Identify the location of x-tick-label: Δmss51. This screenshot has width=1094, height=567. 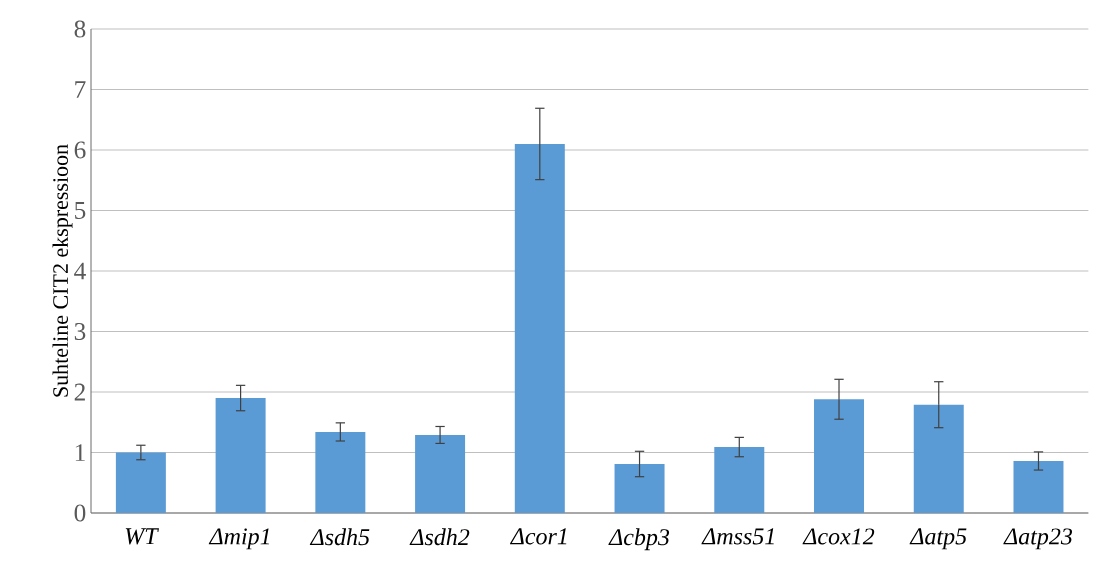
(737, 536).